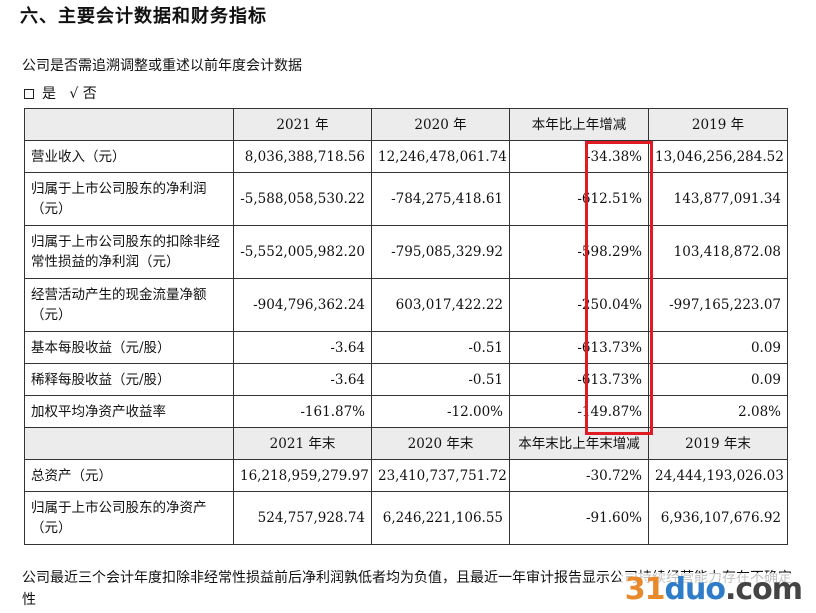 This screenshot has width=816, height=613. Describe the element at coordinates (440, 252) in the screenshot. I see `cell-2020: -795,085,329.92` at that location.